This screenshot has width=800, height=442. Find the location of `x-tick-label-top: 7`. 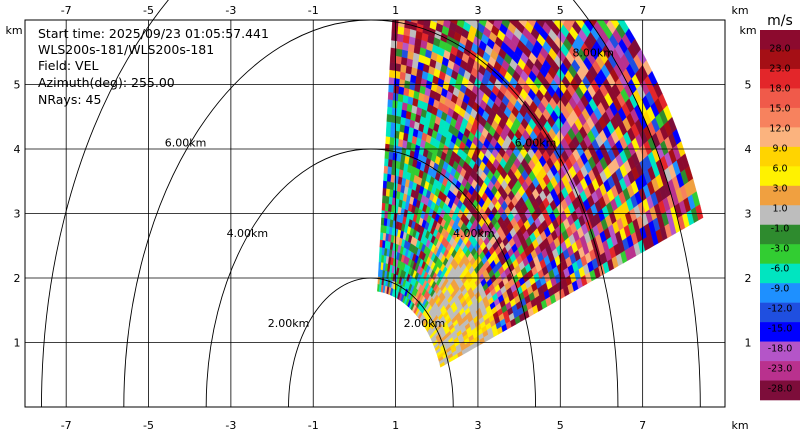

x-tick-label-top: 7 is located at coordinates (642, 10).